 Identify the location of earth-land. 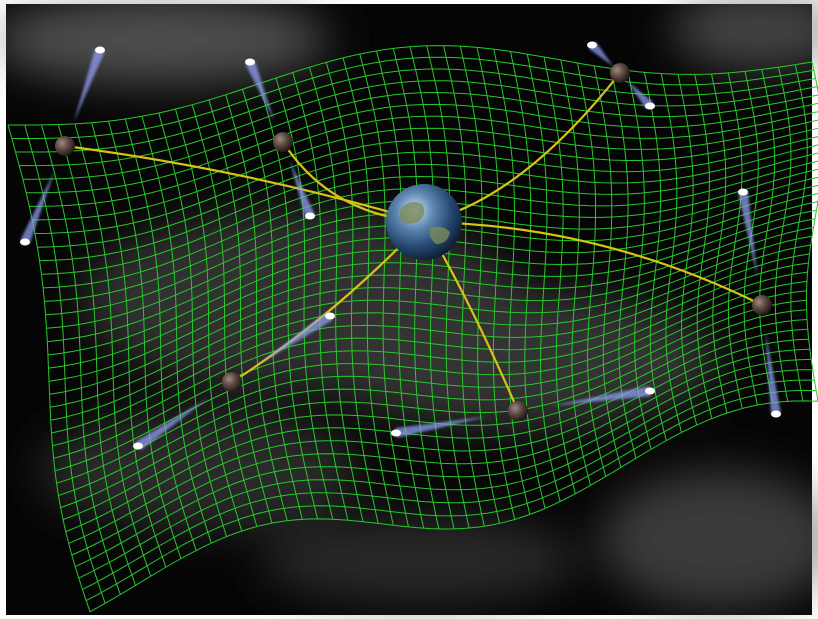
(425, 223).